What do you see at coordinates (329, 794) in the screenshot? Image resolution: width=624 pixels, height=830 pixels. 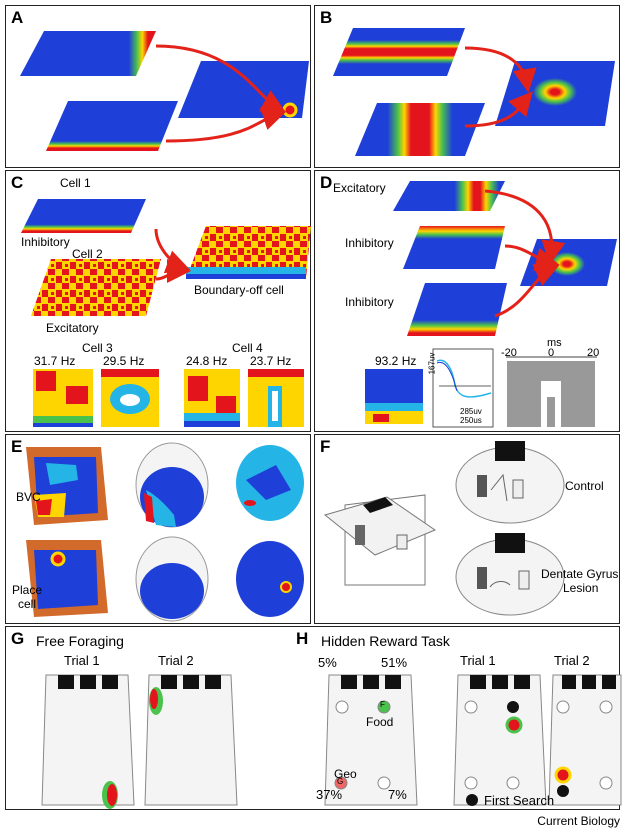 I see `pct-bl: 37%` at bounding box center [329, 794].